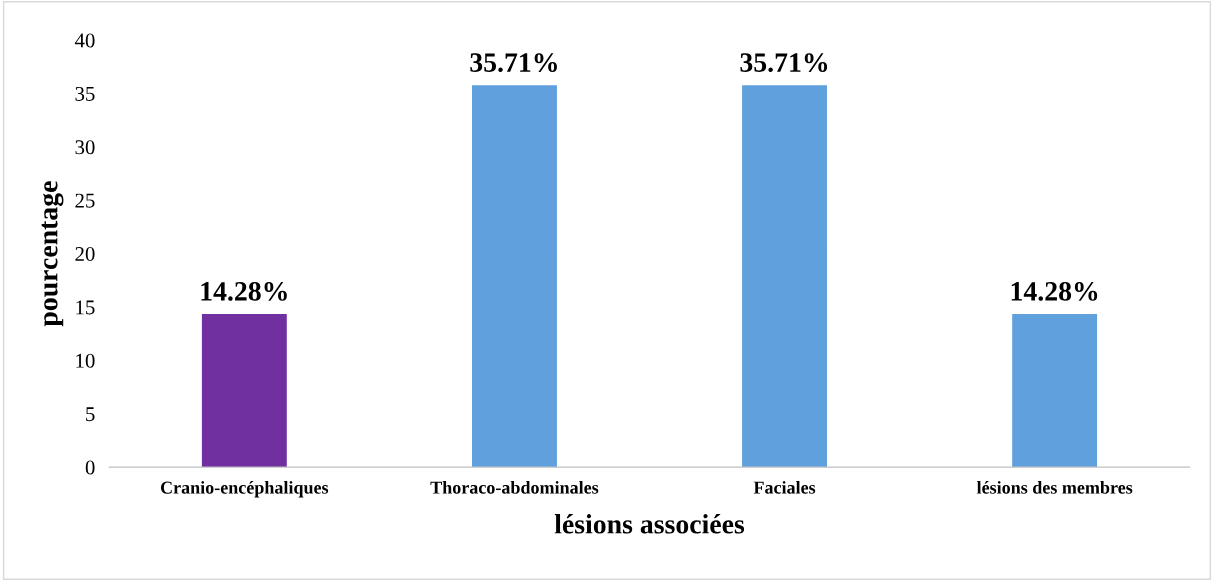 The height and width of the screenshot is (581, 1214). I want to click on x-tick-label: Thoraco-abdominales, so click(514, 487).